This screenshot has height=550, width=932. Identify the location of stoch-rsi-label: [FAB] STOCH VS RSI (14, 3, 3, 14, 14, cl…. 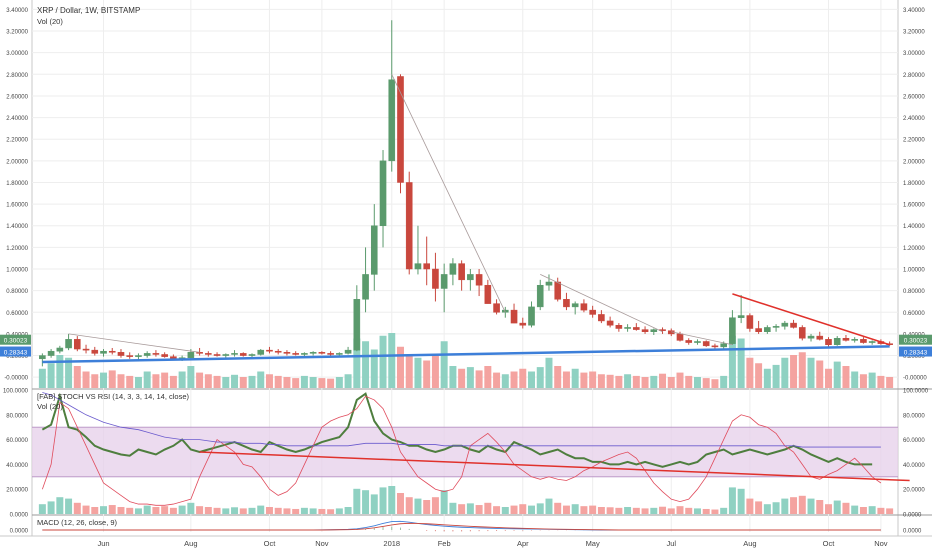
(113, 396).